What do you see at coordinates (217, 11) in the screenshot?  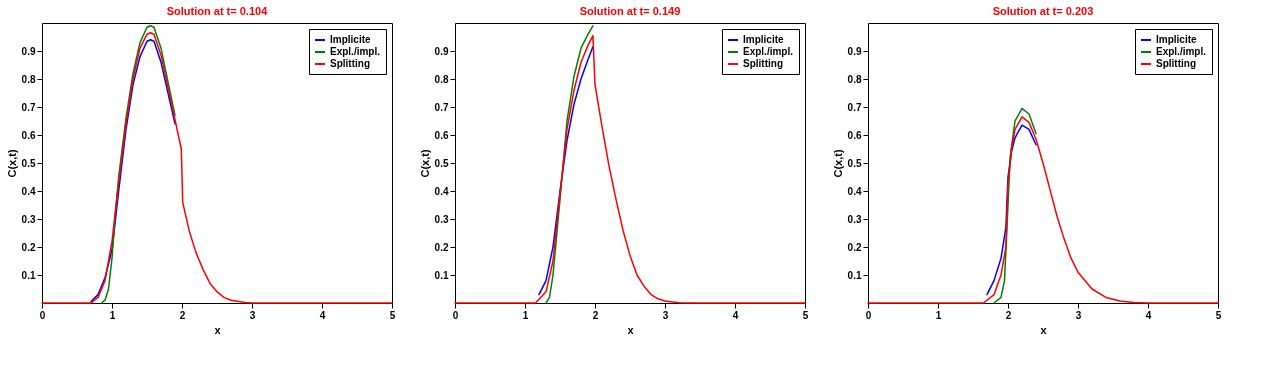 I see `chart-title: Solution at t= 0.104` at bounding box center [217, 11].